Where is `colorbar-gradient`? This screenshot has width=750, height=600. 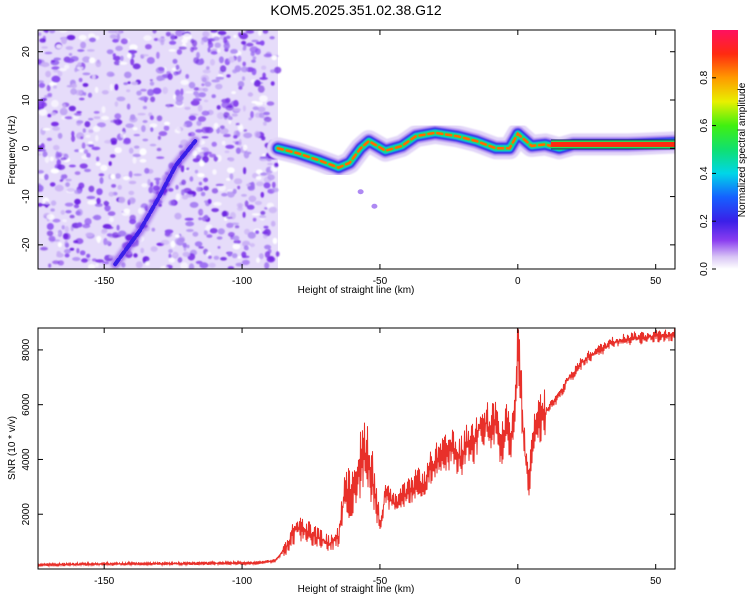 colorbar-gradient is located at coordinates (725, 149).